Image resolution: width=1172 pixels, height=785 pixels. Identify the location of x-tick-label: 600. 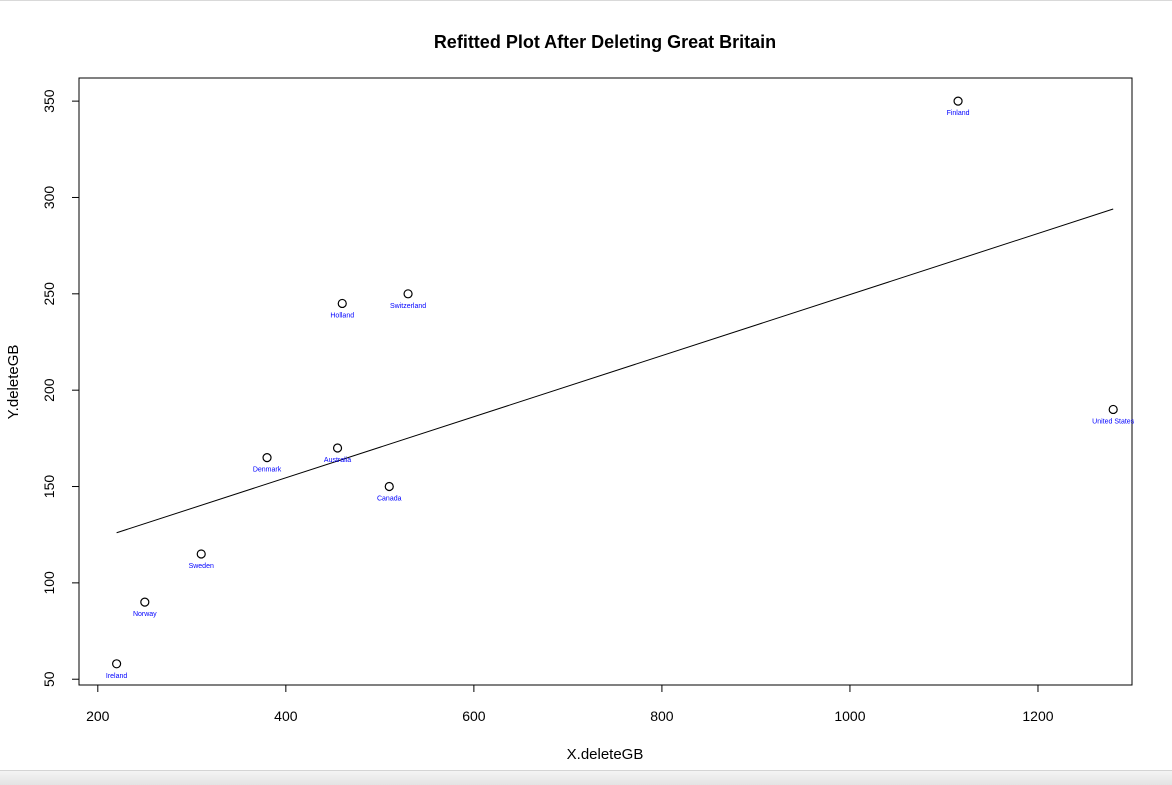
(474, 716).